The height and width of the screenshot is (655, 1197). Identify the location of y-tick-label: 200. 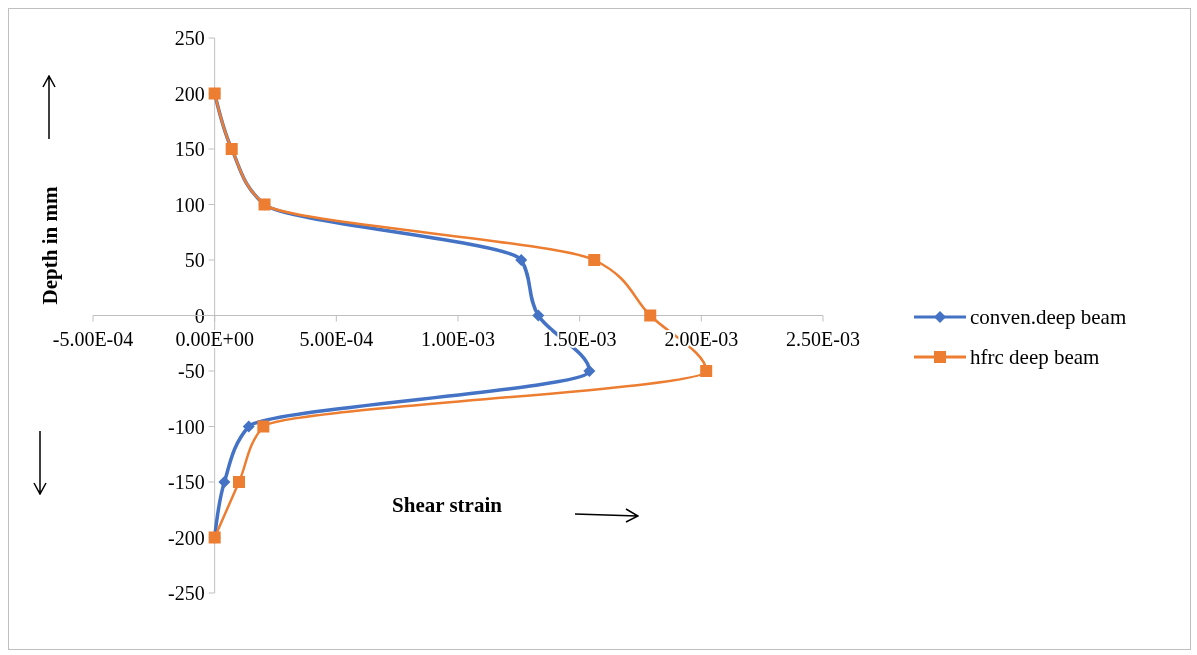
(189, 93).